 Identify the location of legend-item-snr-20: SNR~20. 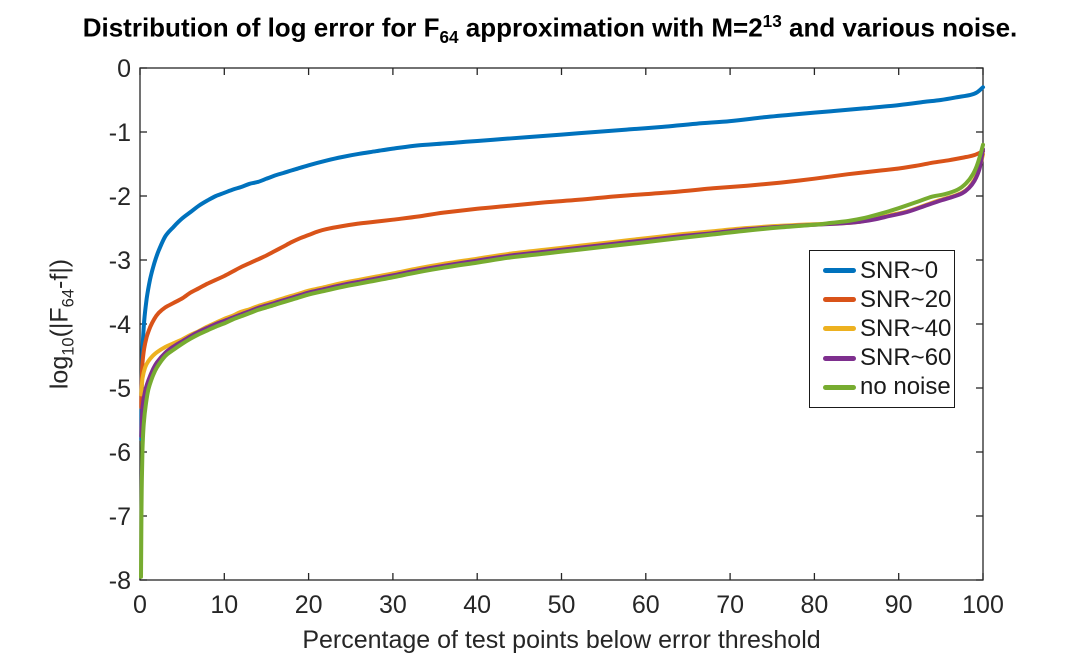
(887, 299).